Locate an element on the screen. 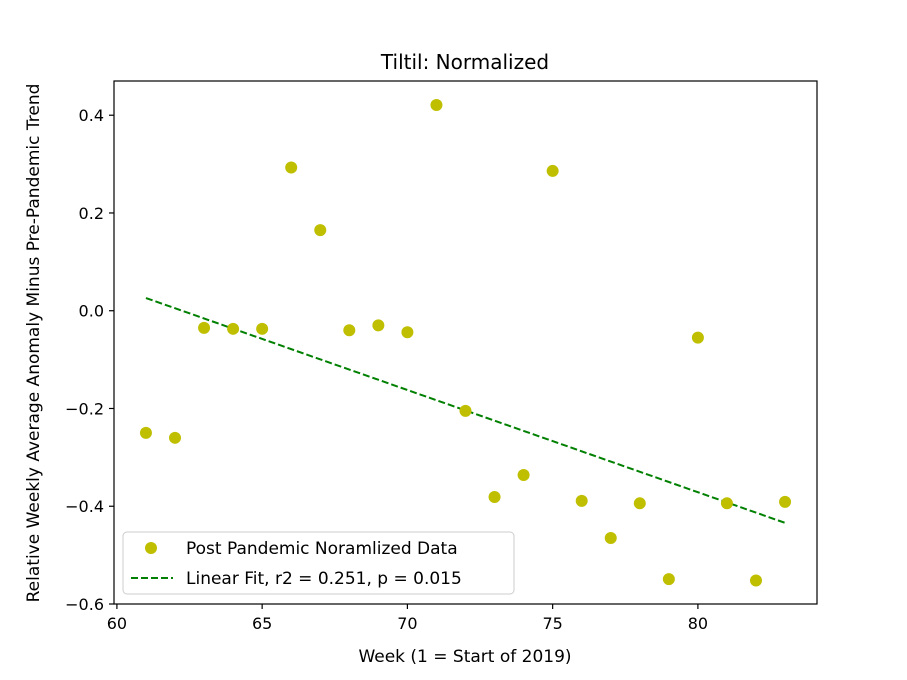 This screenshot has height=680, width=907. y-tick-label: −0.6 is located at coordinates (84, 604).